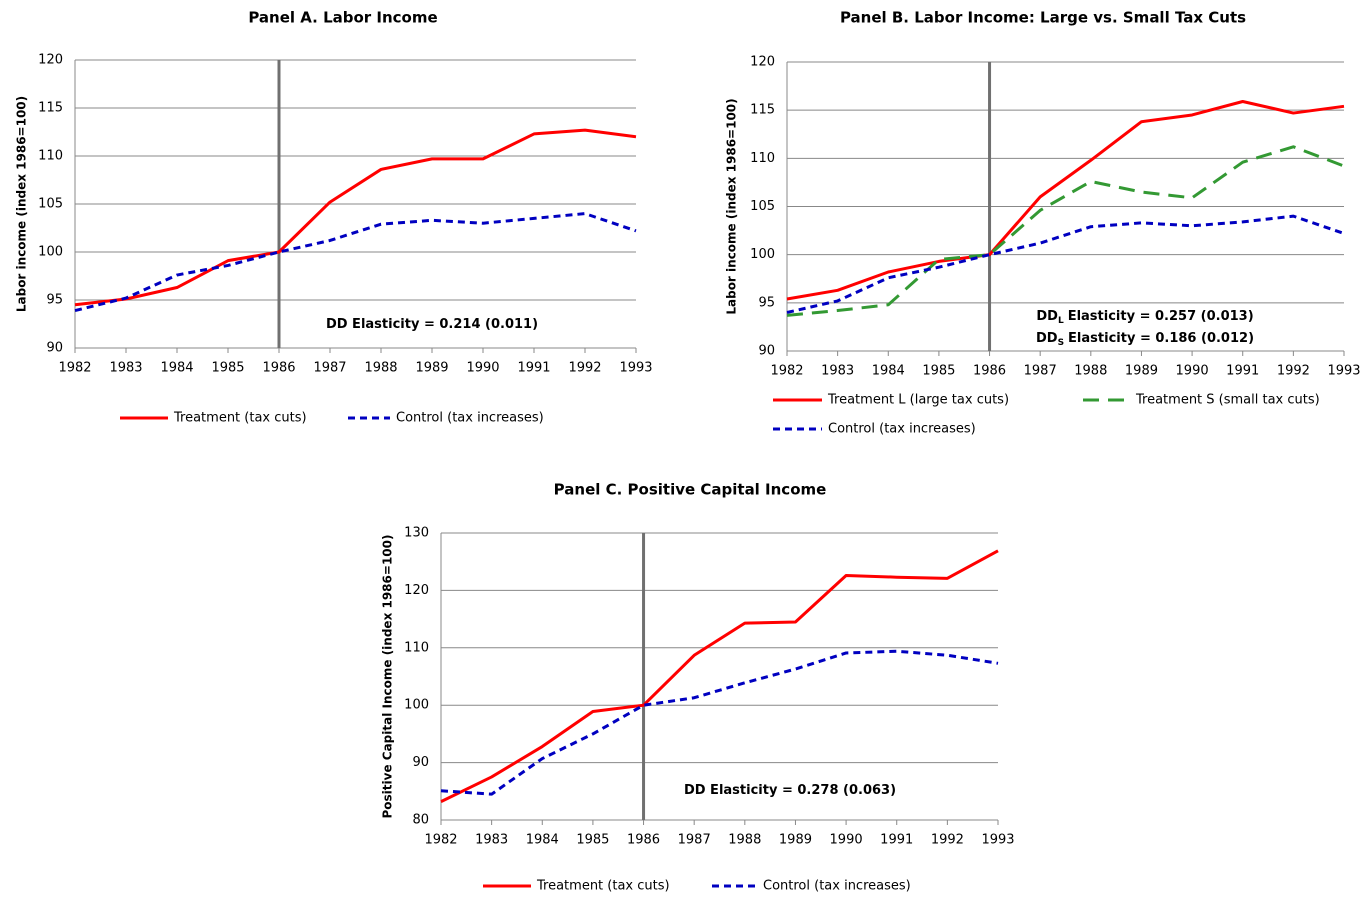 The image size is (1366, 897). Describe the element at coordinates (342, 18) in the screenshot. I see `chart-title: Panel A. Labor Income` at that location.